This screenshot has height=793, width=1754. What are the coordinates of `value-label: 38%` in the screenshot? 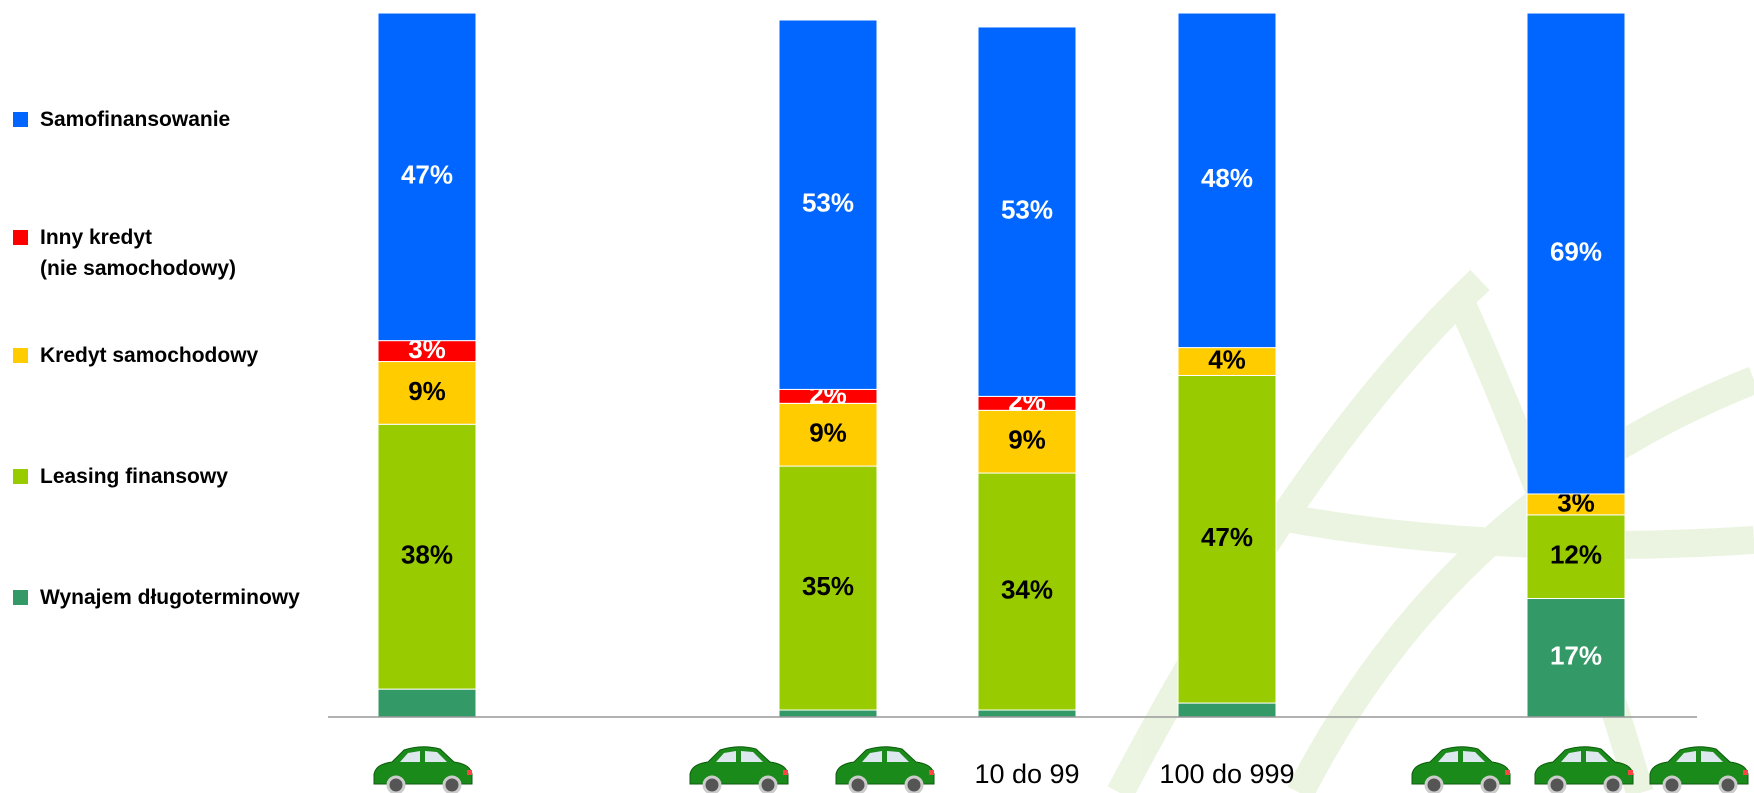 It's located at (427, 555).